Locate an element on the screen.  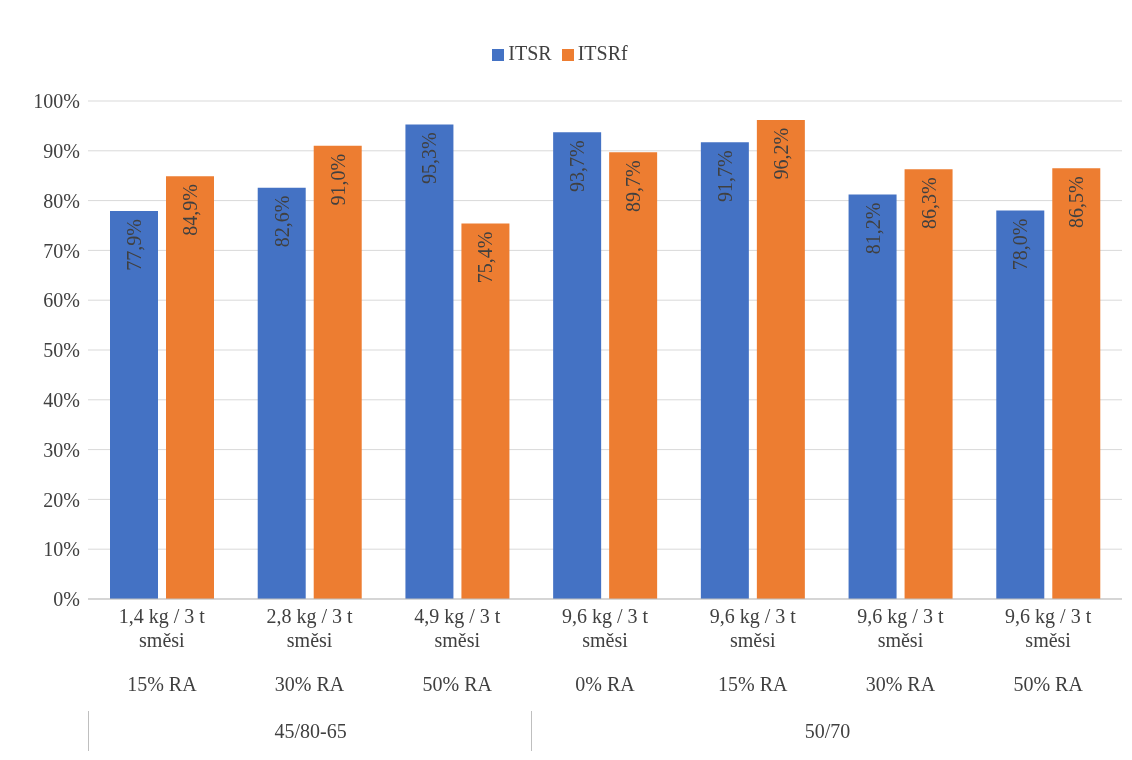
data-label: 78,0% is located at coordinates (1020, 244).